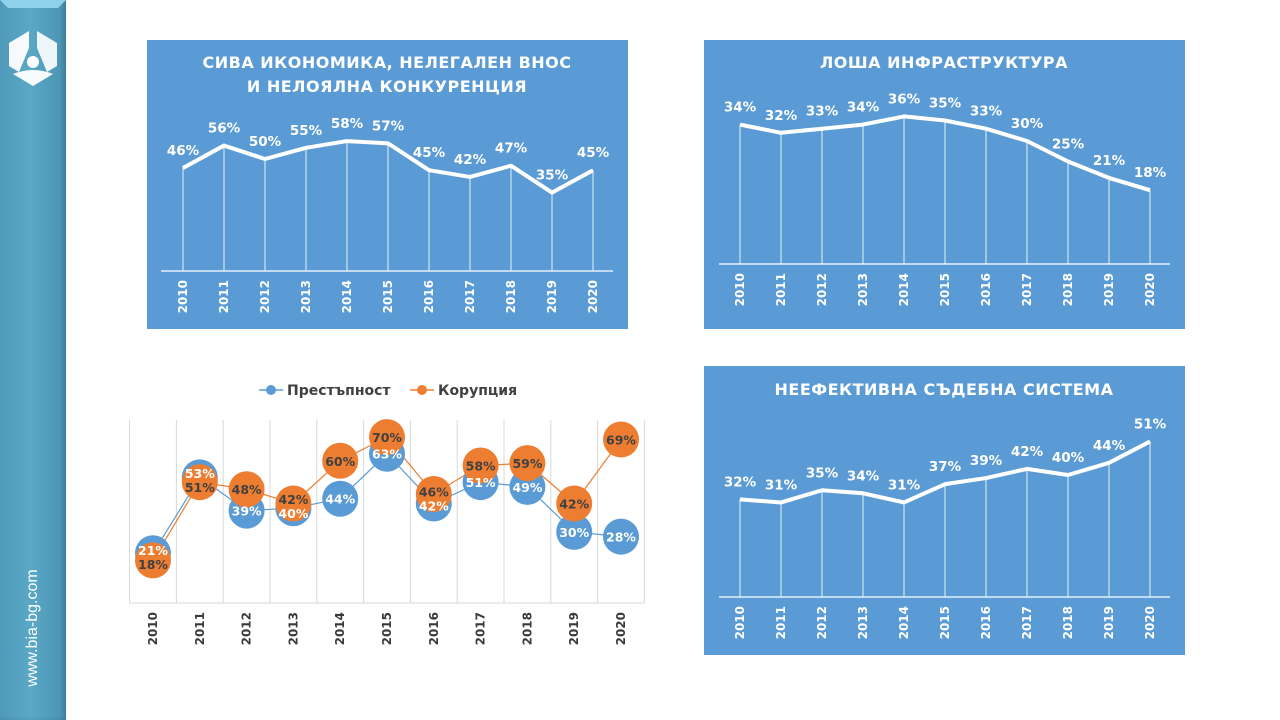 This screenshot has height=720, width=1280. I want to click on data-label-corruption: 59%, so click(527, 463).